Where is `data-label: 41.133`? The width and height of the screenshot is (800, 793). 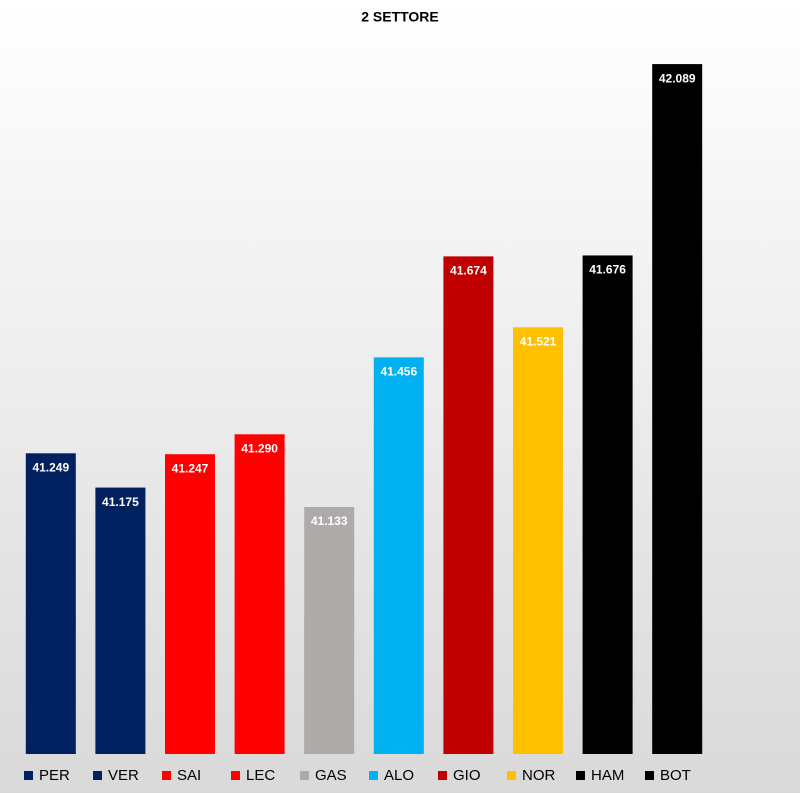 data-label: 41.133 is located at coordinates (329, 521).